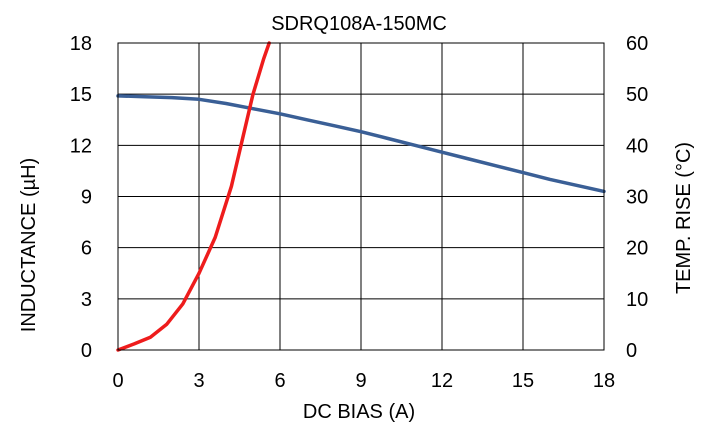 The width and height of the screenshot is (707, 433). Describe the element at coordinates (81, 95) in the screenshot. I see `y-tick-label: 15` at that location.